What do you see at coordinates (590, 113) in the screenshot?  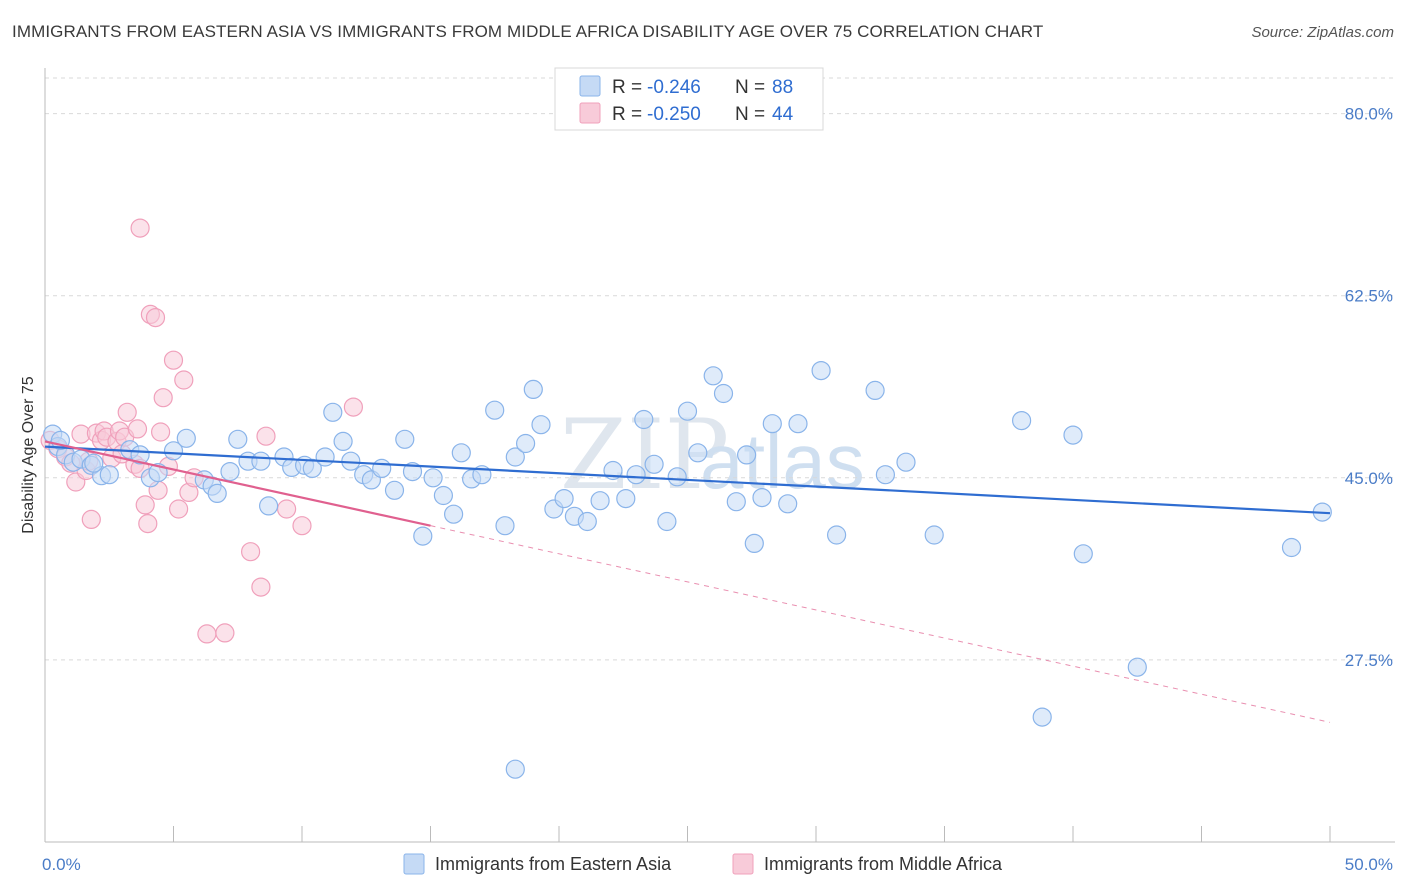 I see `legend-swatch-middle-africa` at bounding box center [590, 113].